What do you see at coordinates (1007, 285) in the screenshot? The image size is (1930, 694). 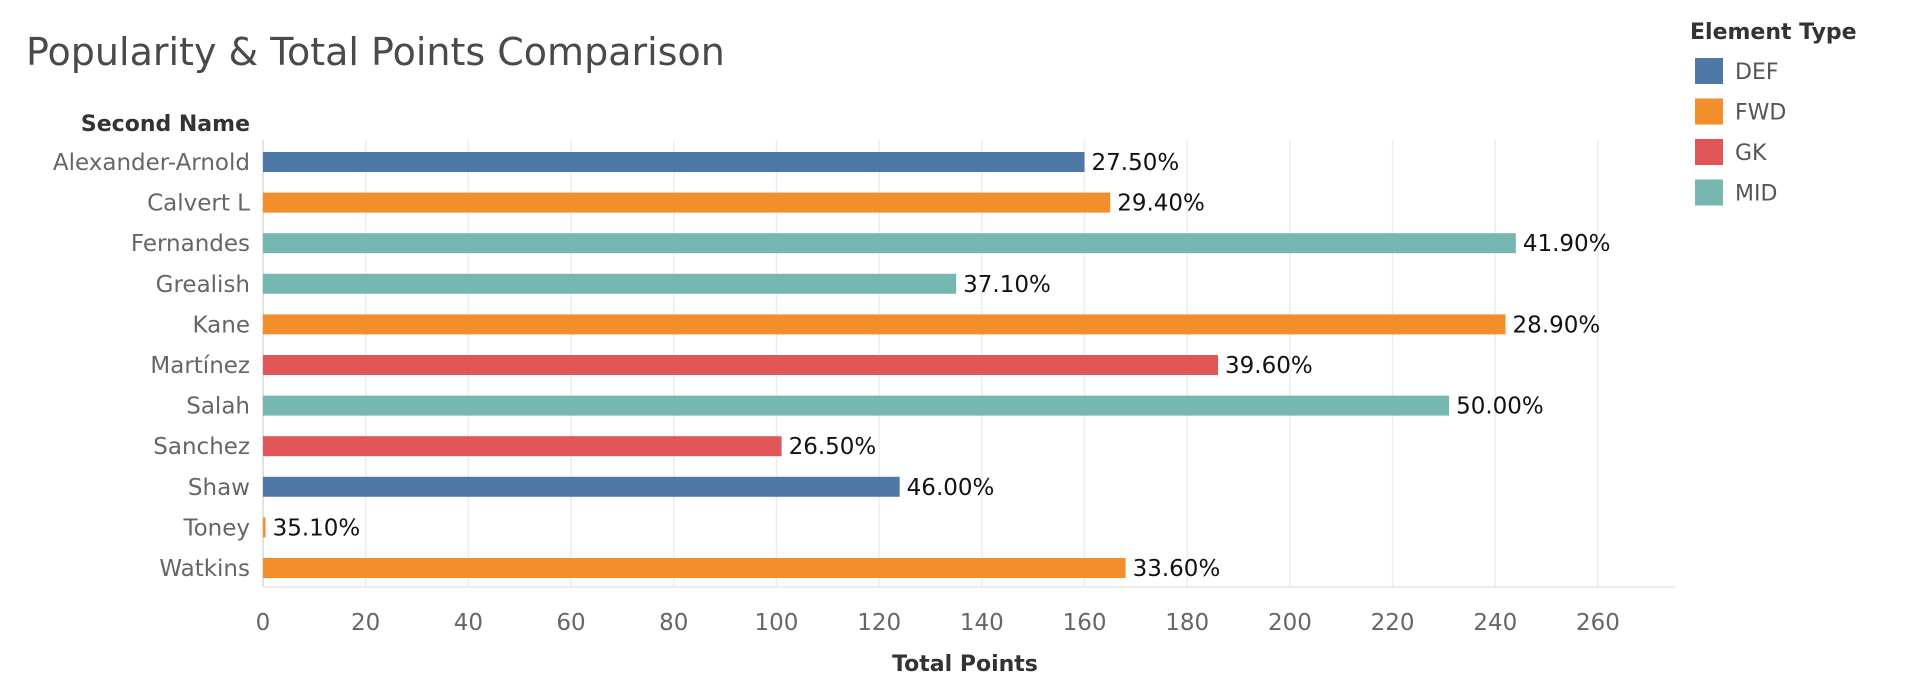 I see `data-label: 37.10%` at bounding box center [1007, 285].